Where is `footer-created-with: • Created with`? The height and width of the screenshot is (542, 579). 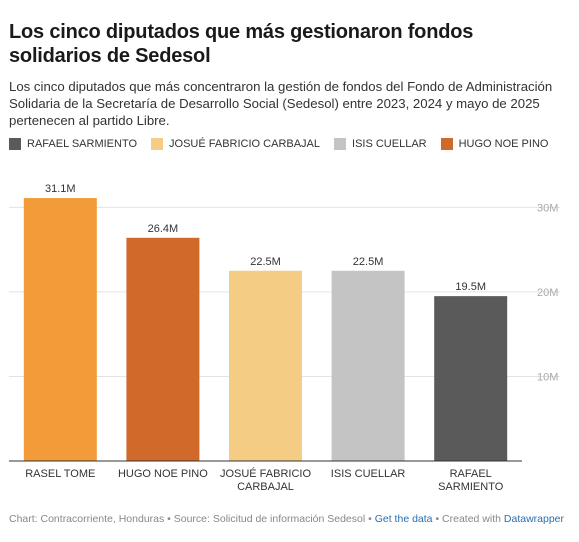
footer-created-with: • Created with is located at coordinates (468, 519).